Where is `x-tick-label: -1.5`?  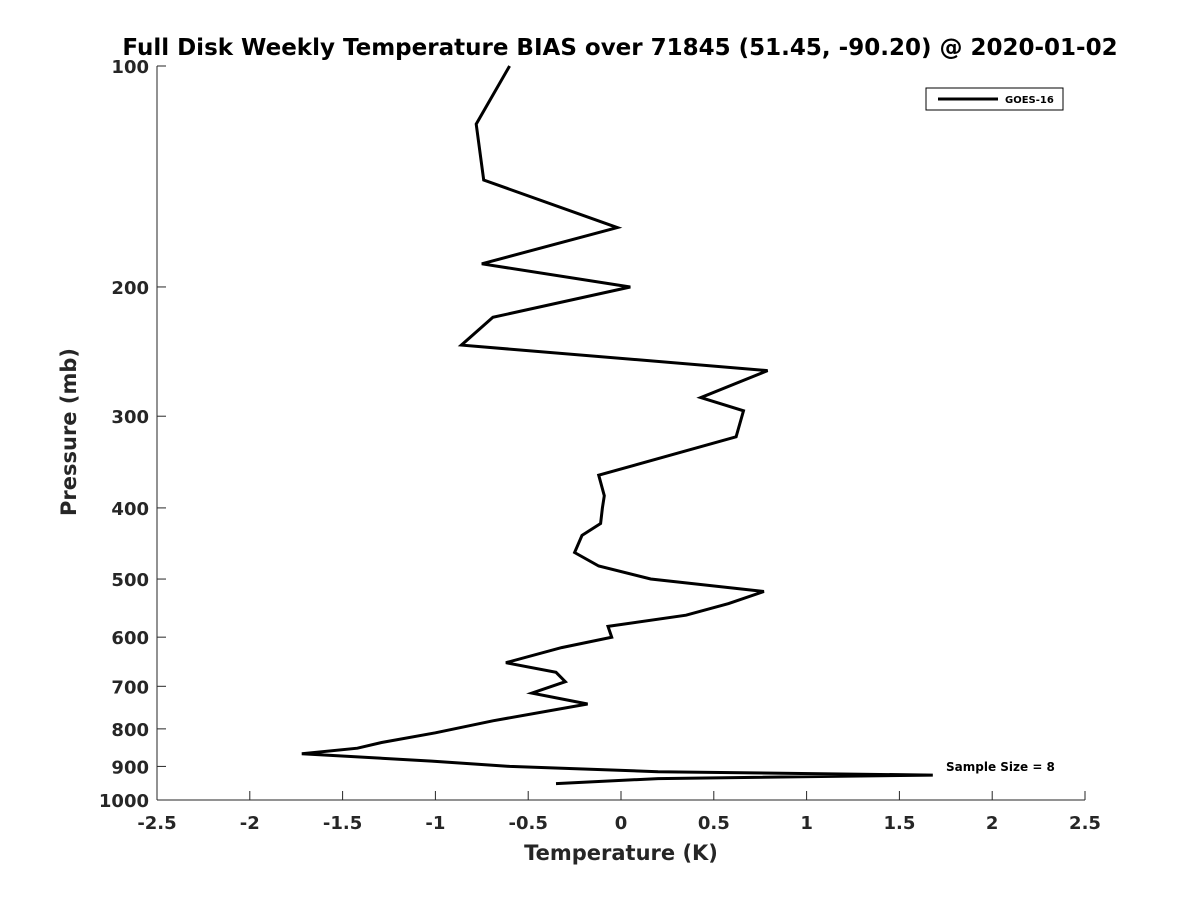
x-tick-label: -1.5 is located at coordinates (342, 823).